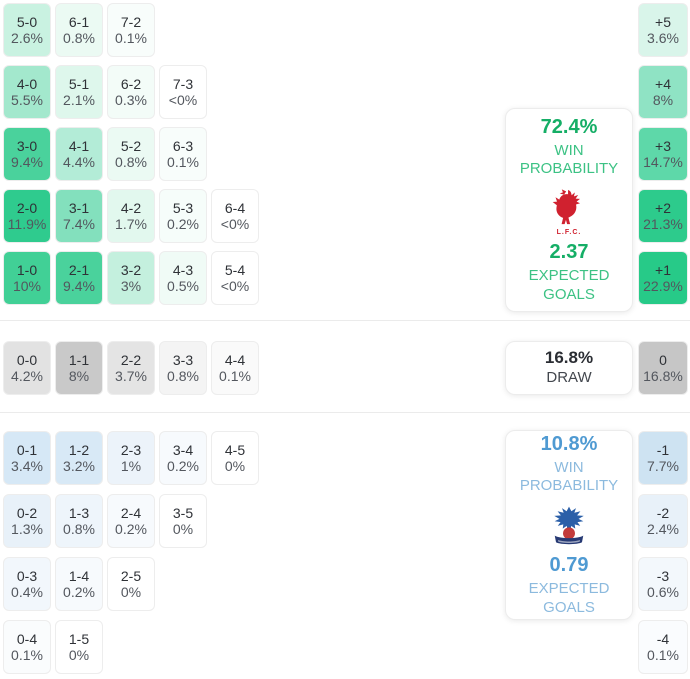 The width and height of the screenshot is (690, 679). What do you see at coordinates (183, 513) in the screenshot?
I see `cell-label: 3-5` at bounding box center [183, 513].